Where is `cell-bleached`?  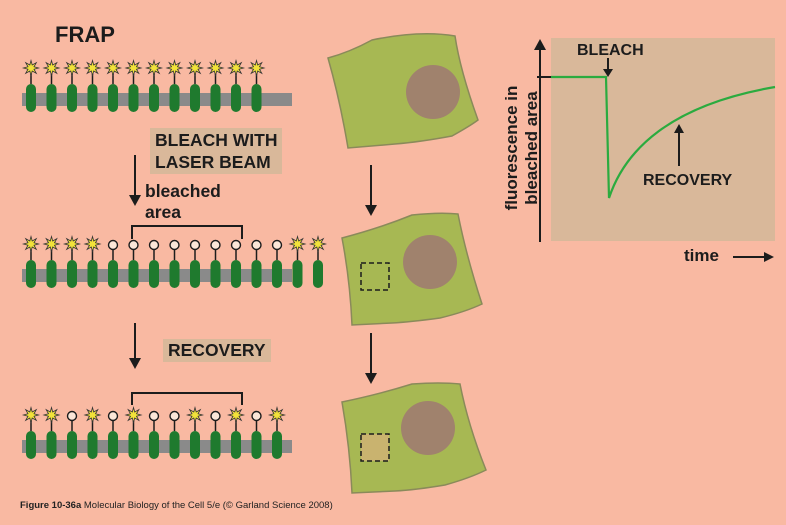
cell-bleached is located at coordinates (412, 269).